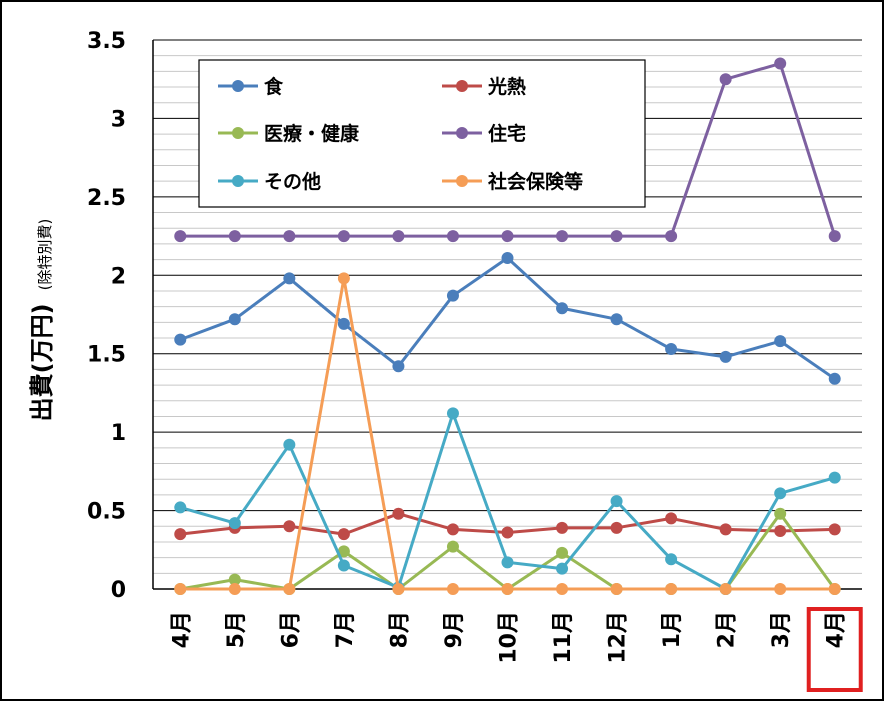  I want to click on legend-label: 社会保険等, so click(535, 181).